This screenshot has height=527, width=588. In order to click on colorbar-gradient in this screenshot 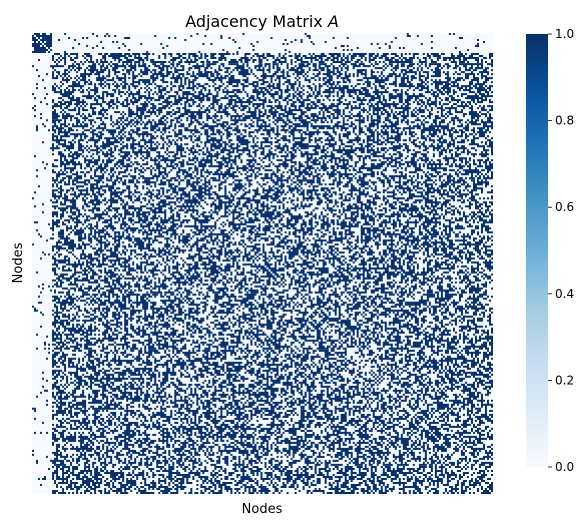, I will do `click(537, 250)`.